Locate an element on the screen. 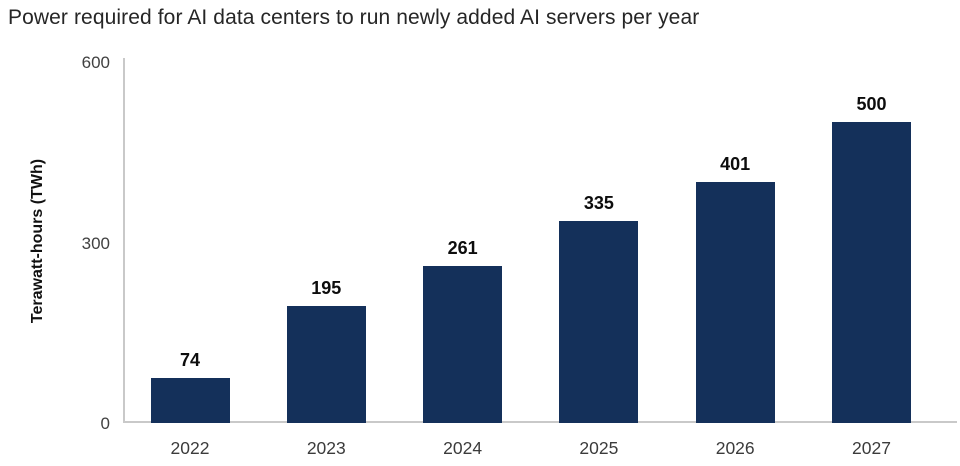 The width and height of the screenshot is (960, 466). x-category-label: 2027 is located at coordinates (871, 448).